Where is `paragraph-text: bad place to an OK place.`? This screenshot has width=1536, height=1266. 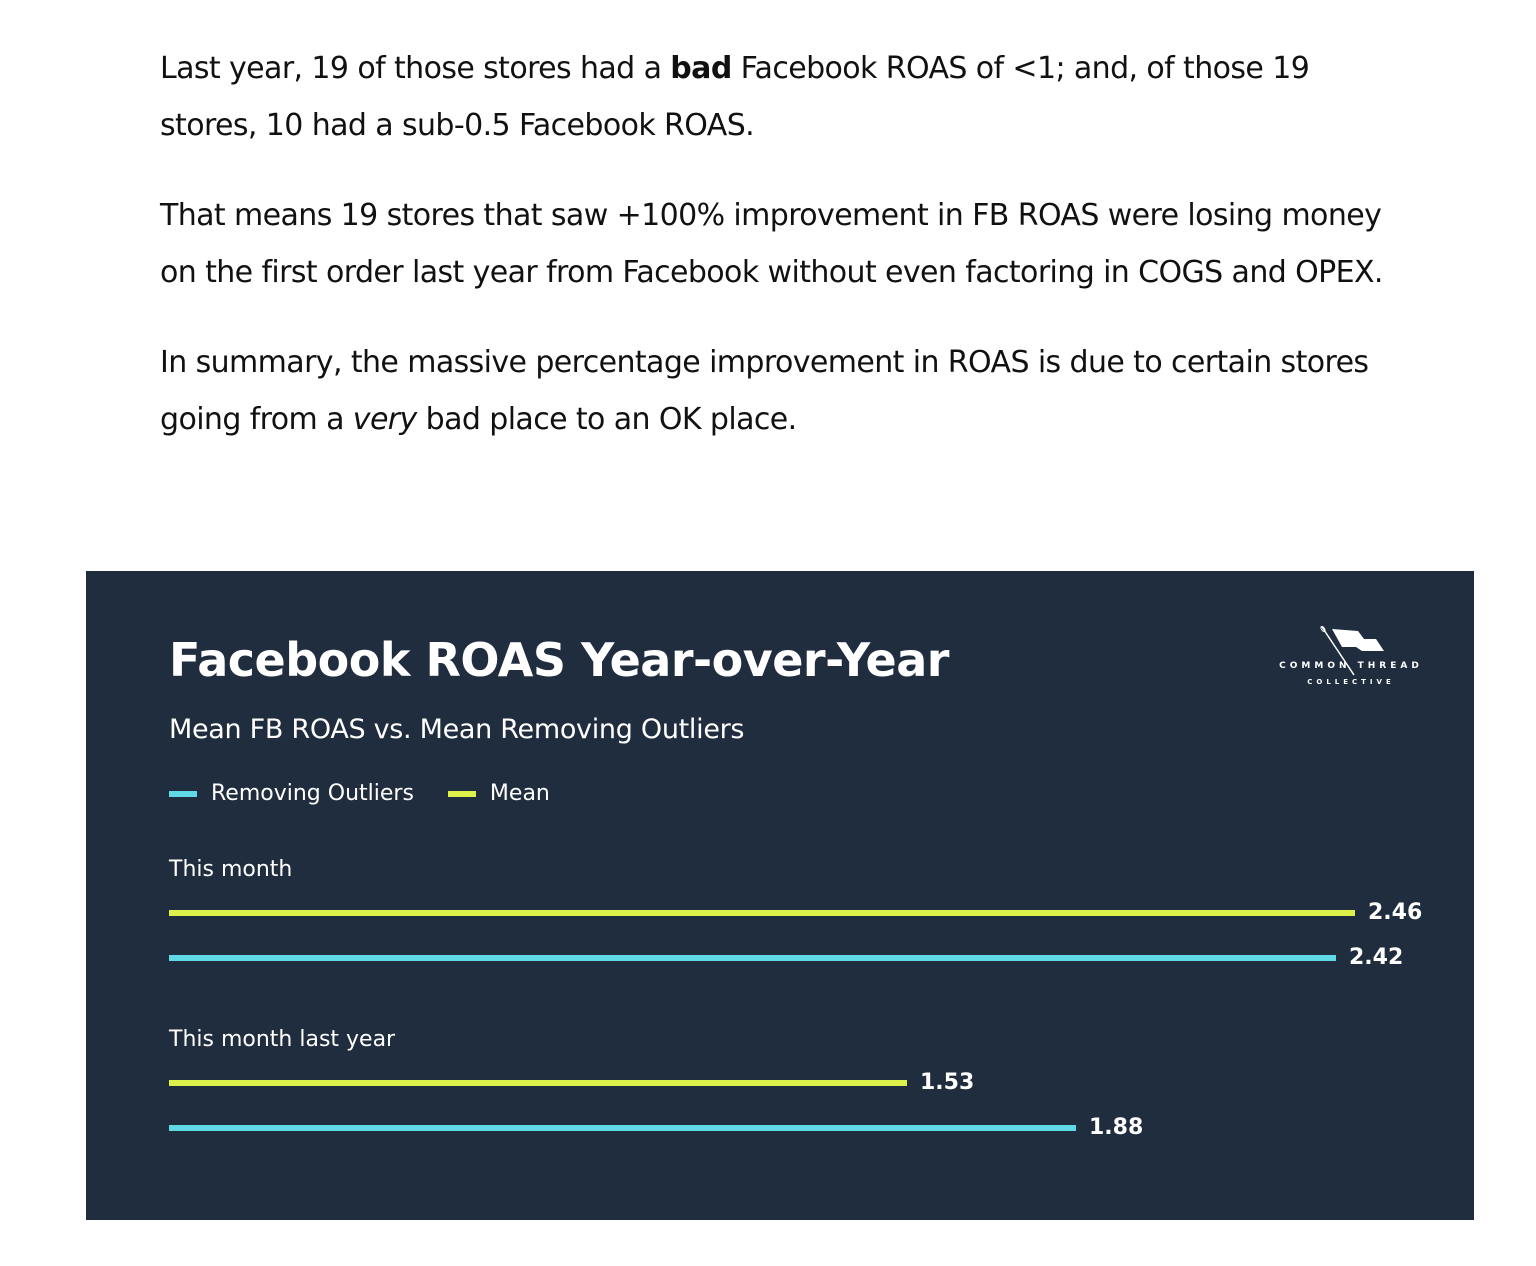 paragraph-text: bad place to an OK place. is located at coordinates (607, 419).